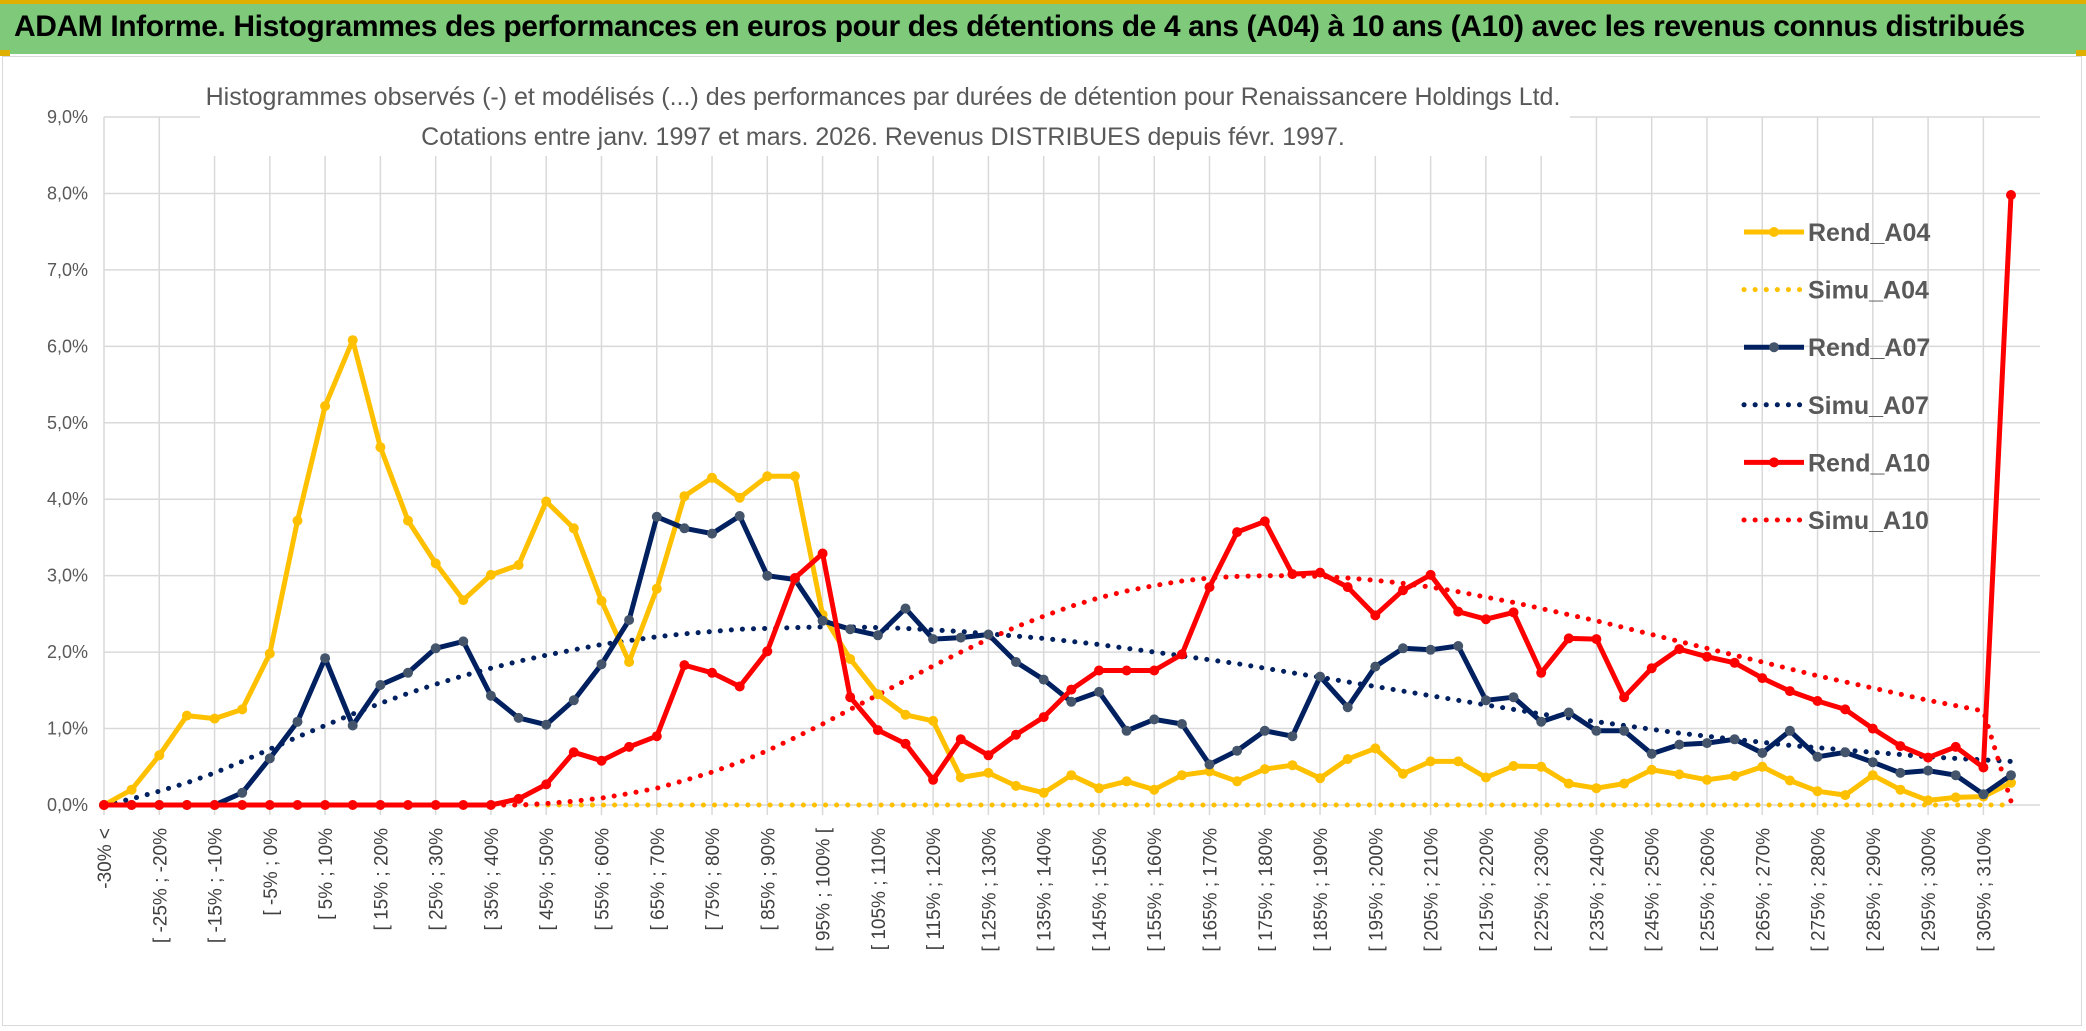 The image size is (2086, 1031). What do you see at coordinates (1868, 521) in the screenshot?
I see `legend-label-simu-a10: Simu_A10` at bounding box center [1868, 521].